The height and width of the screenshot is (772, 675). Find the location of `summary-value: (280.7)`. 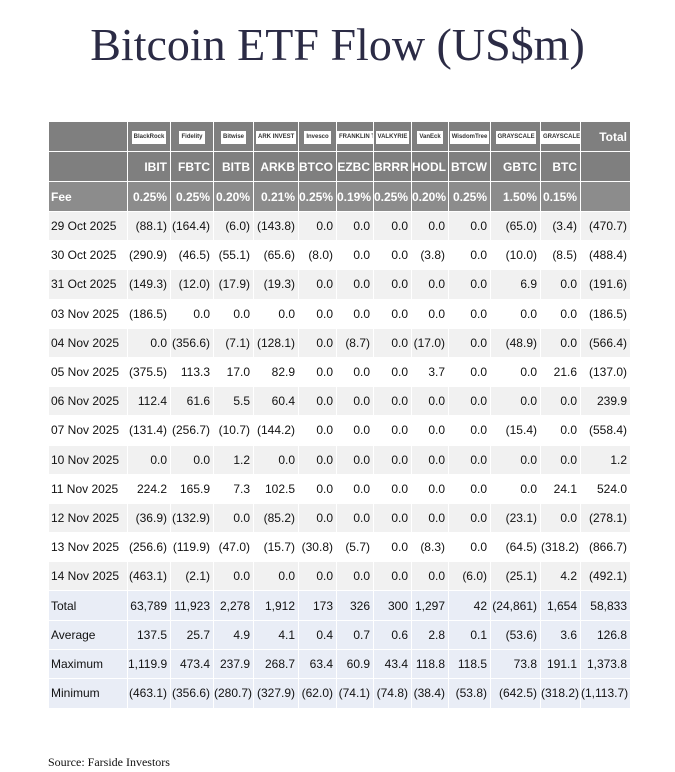

summary-value: (280.7) is located at coordinates (233, 693).